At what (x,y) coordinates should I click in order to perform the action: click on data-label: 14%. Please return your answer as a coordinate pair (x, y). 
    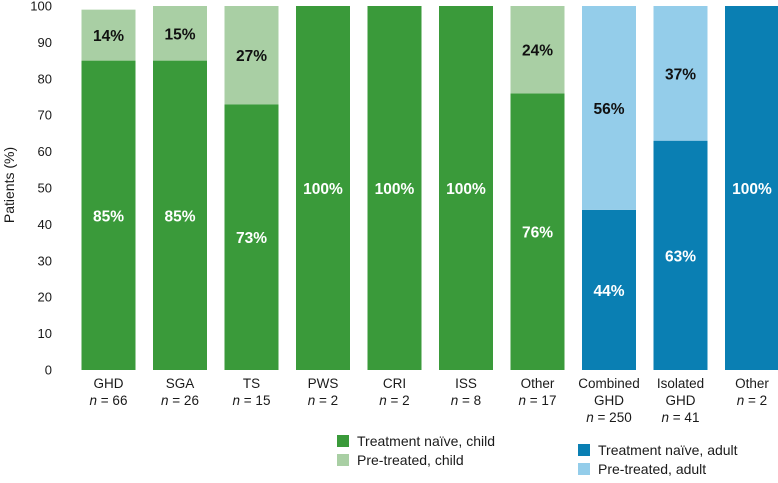
    Looking at the image, I should click on (108, 36).